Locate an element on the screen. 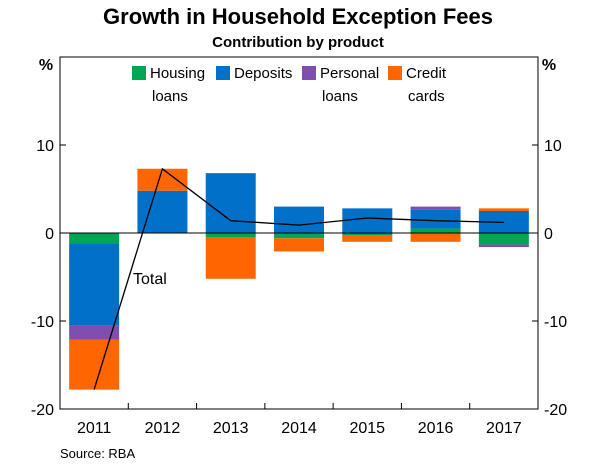 The width and height of the screenshot is (597, 465). y-tick-label-right--10: -10 is located at coordinates (555, 322).